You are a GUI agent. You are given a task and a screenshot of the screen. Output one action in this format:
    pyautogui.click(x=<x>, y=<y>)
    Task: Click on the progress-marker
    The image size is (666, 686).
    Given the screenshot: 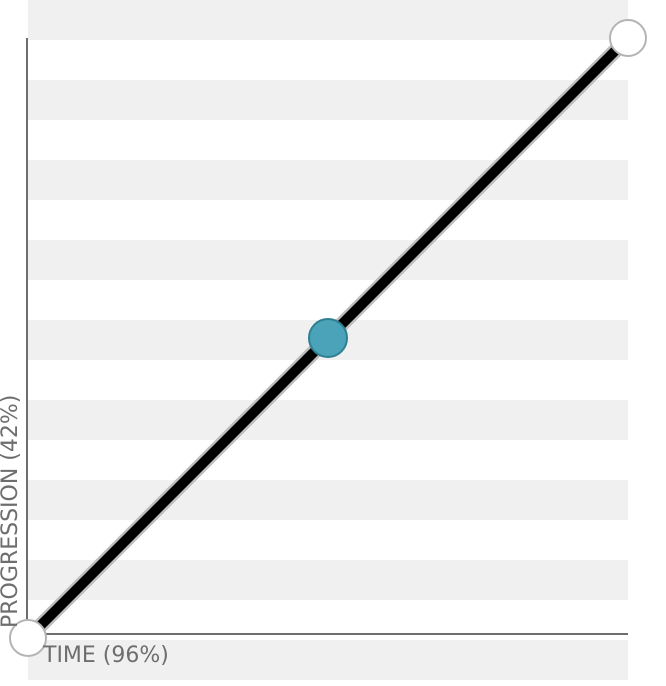 What is the action you would take?
    pyautogui.click(x=328, y=338)
    